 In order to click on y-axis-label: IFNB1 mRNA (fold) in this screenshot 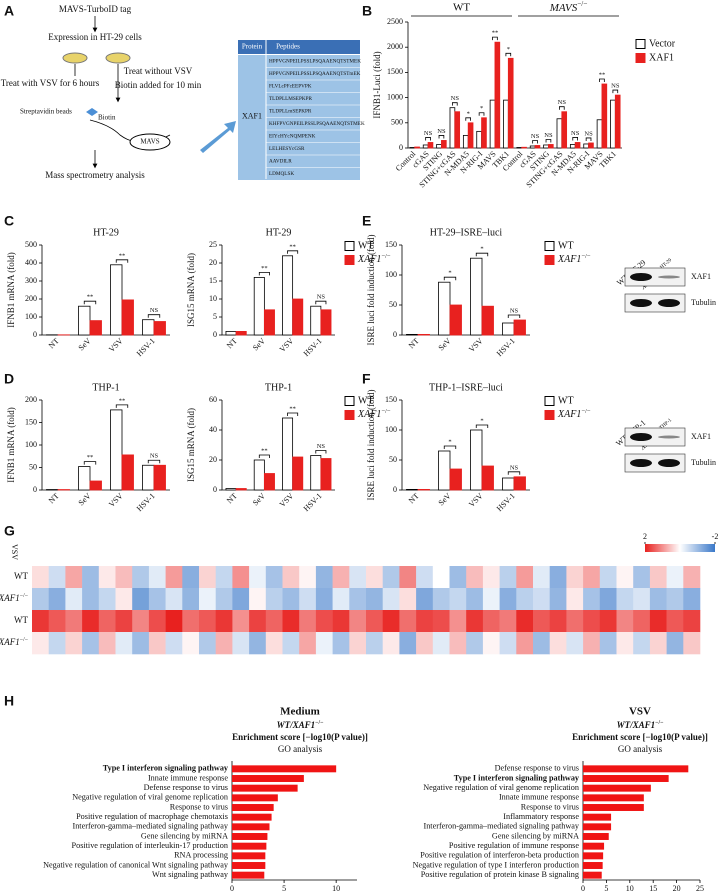, I will do `click(11, 290)`.